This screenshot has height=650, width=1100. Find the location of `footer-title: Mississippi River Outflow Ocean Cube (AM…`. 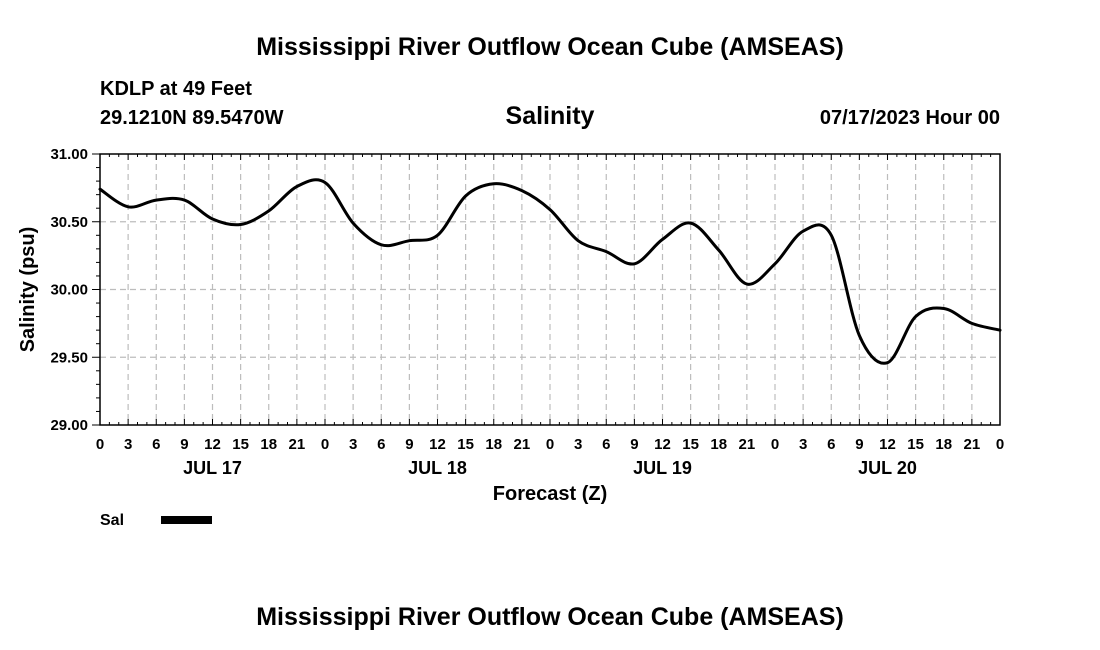

footer-title: Mississippi River Outflow Ocean Cube (AM… is located at coordinates (550, 617).